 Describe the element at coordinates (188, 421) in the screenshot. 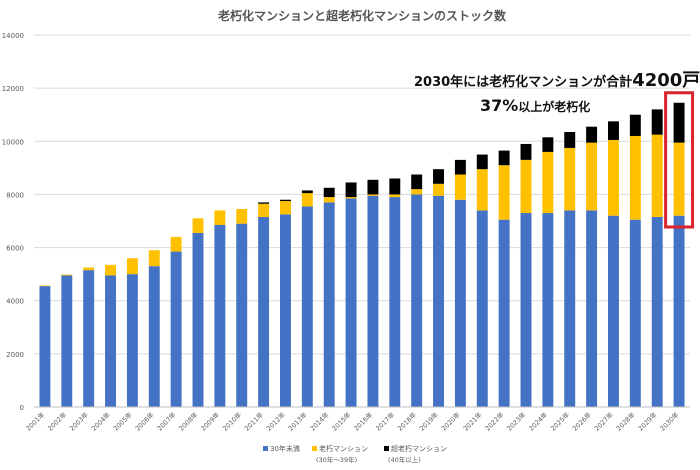

I see `x-tick-label: 2008年` at that location.